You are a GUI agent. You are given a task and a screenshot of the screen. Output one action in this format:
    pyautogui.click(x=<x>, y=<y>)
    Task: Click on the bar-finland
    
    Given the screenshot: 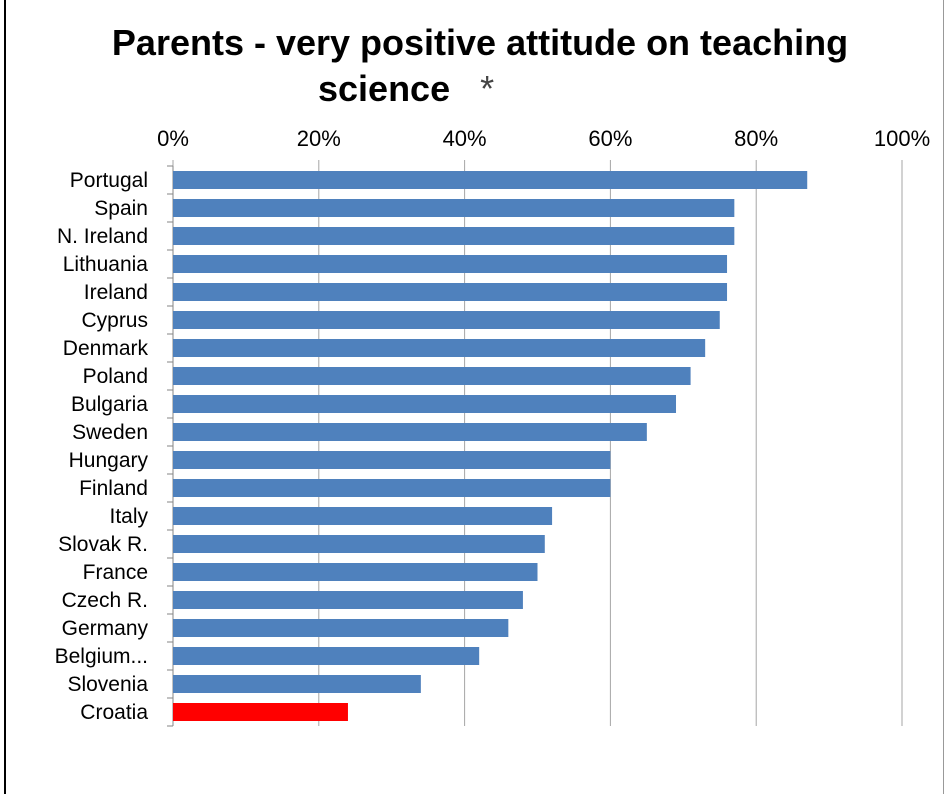 What is the action you would take?
    pyautogui.click(x=392, y=488)
    